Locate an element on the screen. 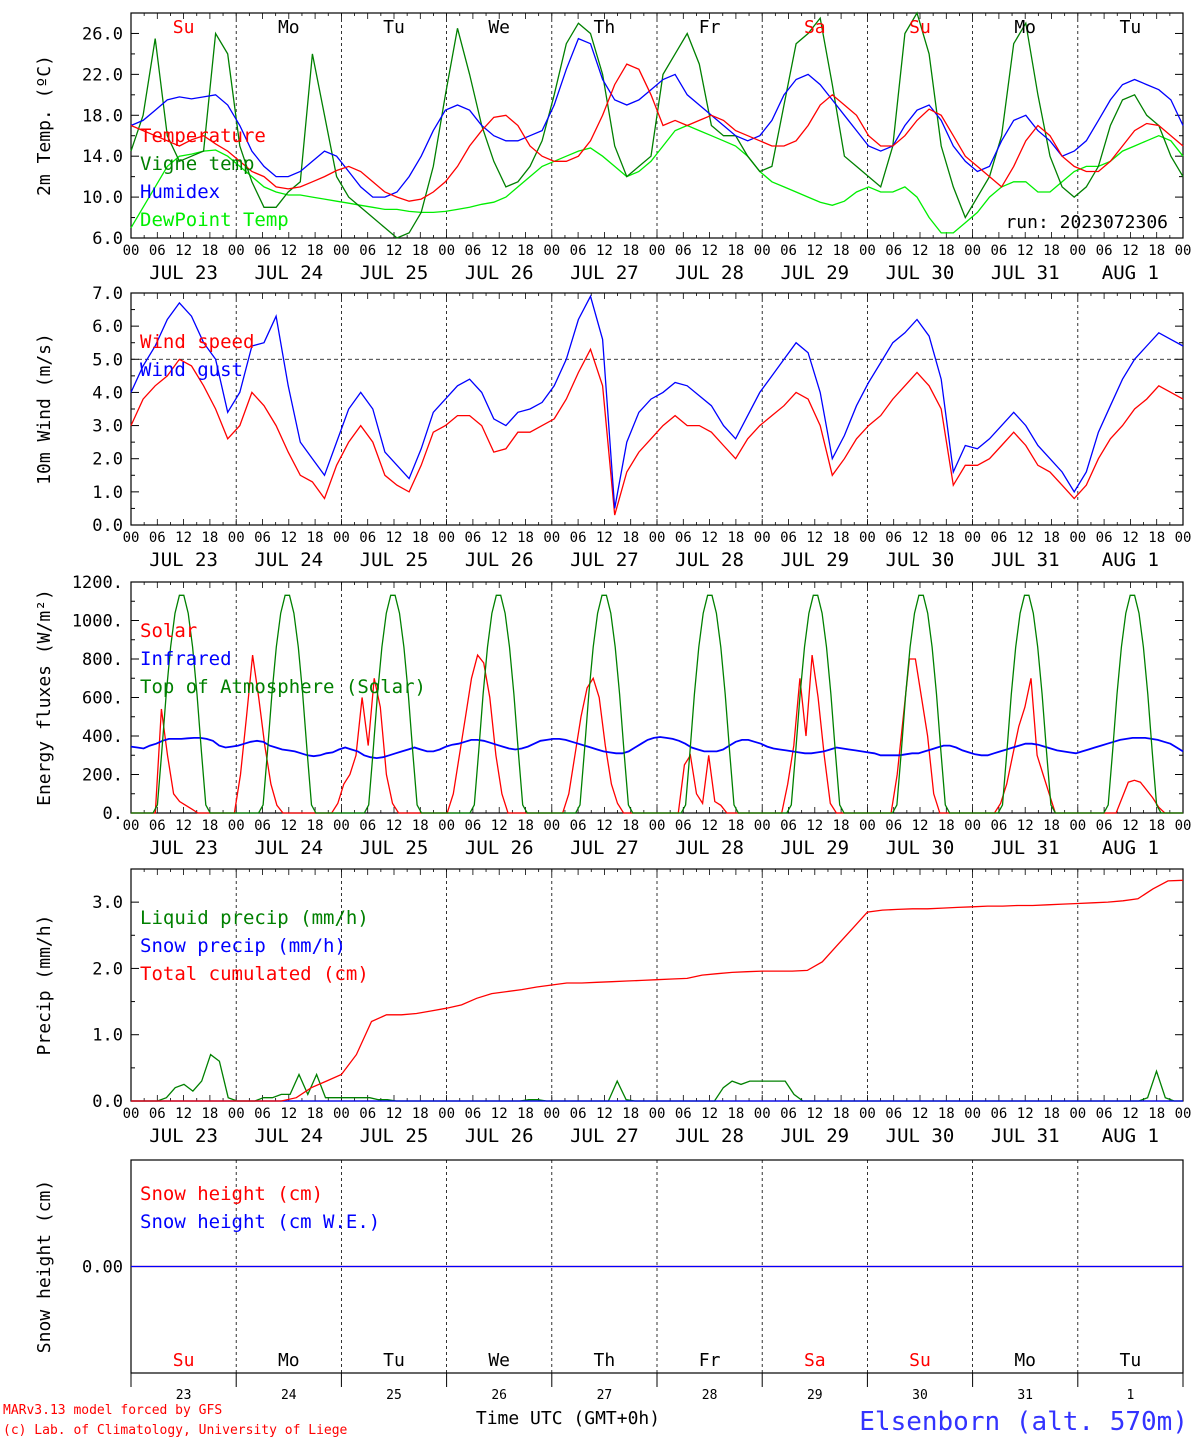  bottom-day-number: 27 is located at coordinates (605, 1395).